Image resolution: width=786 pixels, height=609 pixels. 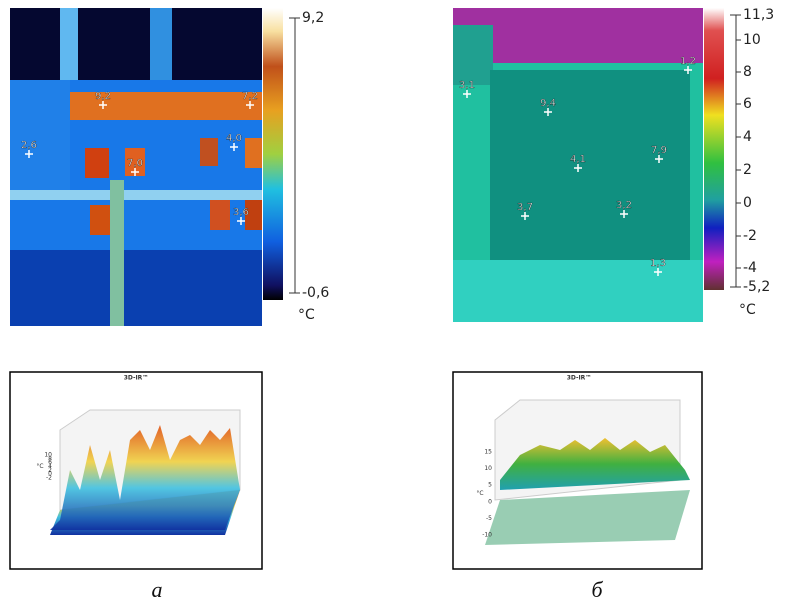 I want to click on scale-label: -4, so click(x=750, y=268).